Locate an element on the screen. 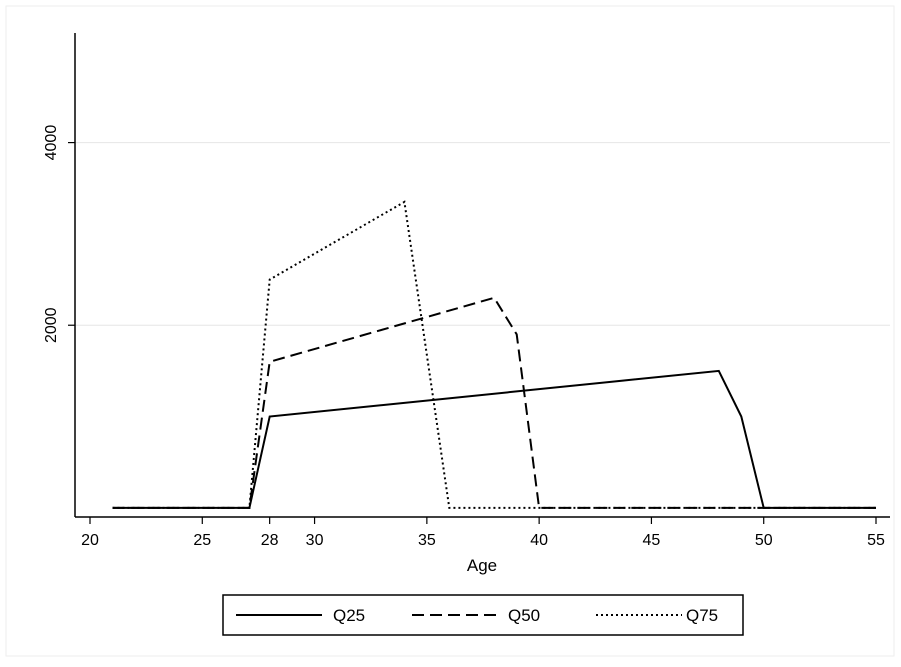 The height and width of the screenshot is (667, 901). x-tick-label: 40 is located at coordinates (539, 540).